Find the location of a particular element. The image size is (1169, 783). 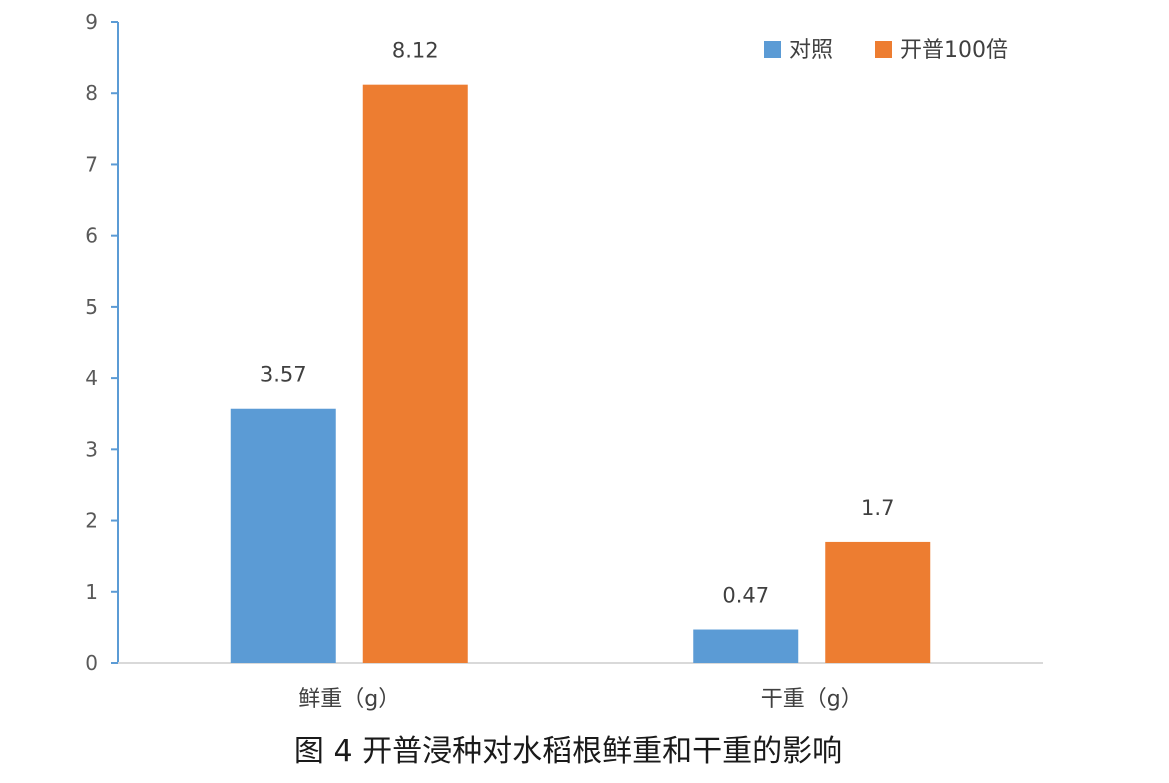

bar-value-label: 1.7 is located at coordinates (877, 508).